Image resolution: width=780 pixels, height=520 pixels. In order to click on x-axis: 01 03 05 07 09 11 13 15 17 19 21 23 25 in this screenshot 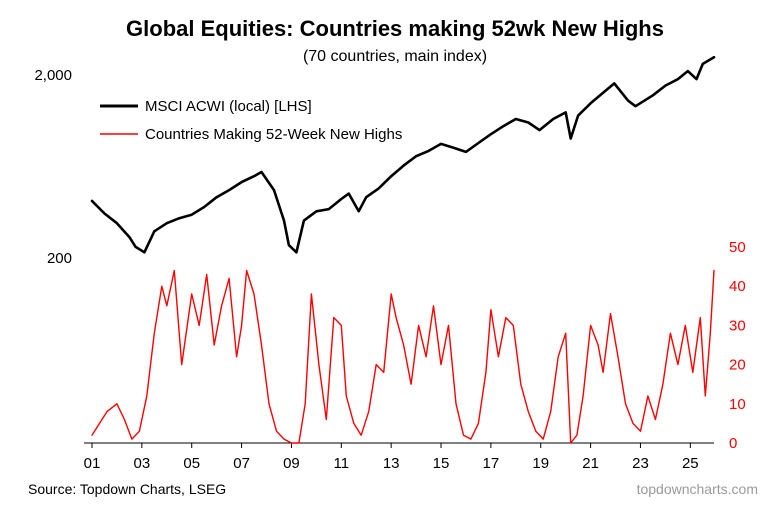, I will do `click(391, 457)`.